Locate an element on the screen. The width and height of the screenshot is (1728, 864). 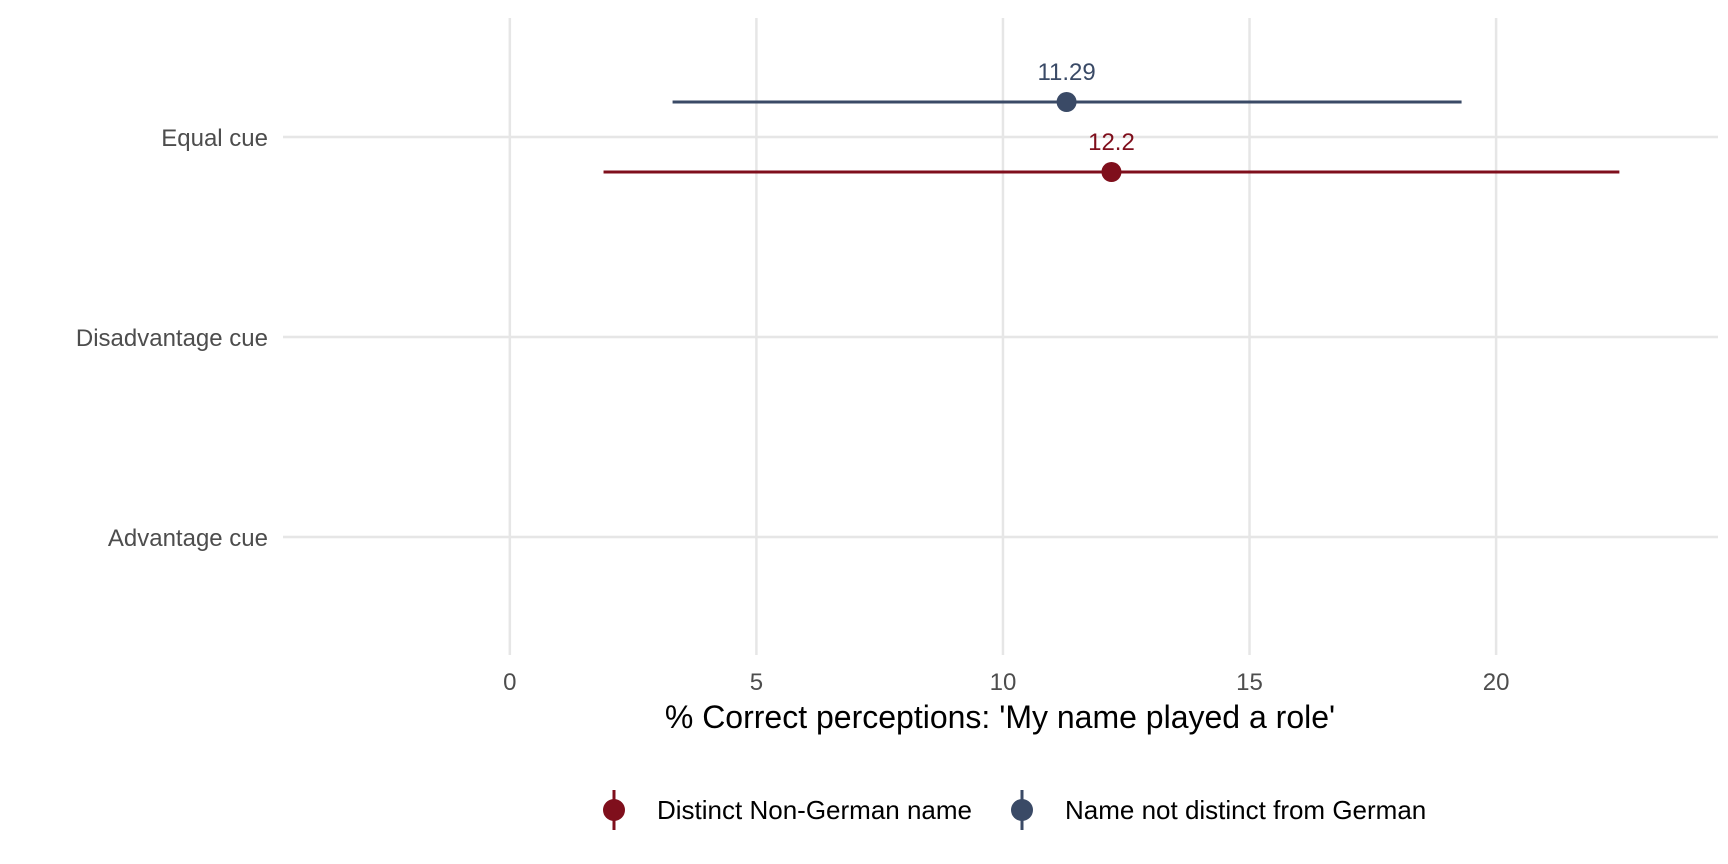
series-marks: 12.2 11.29 is located at coordinates (1111, 120).